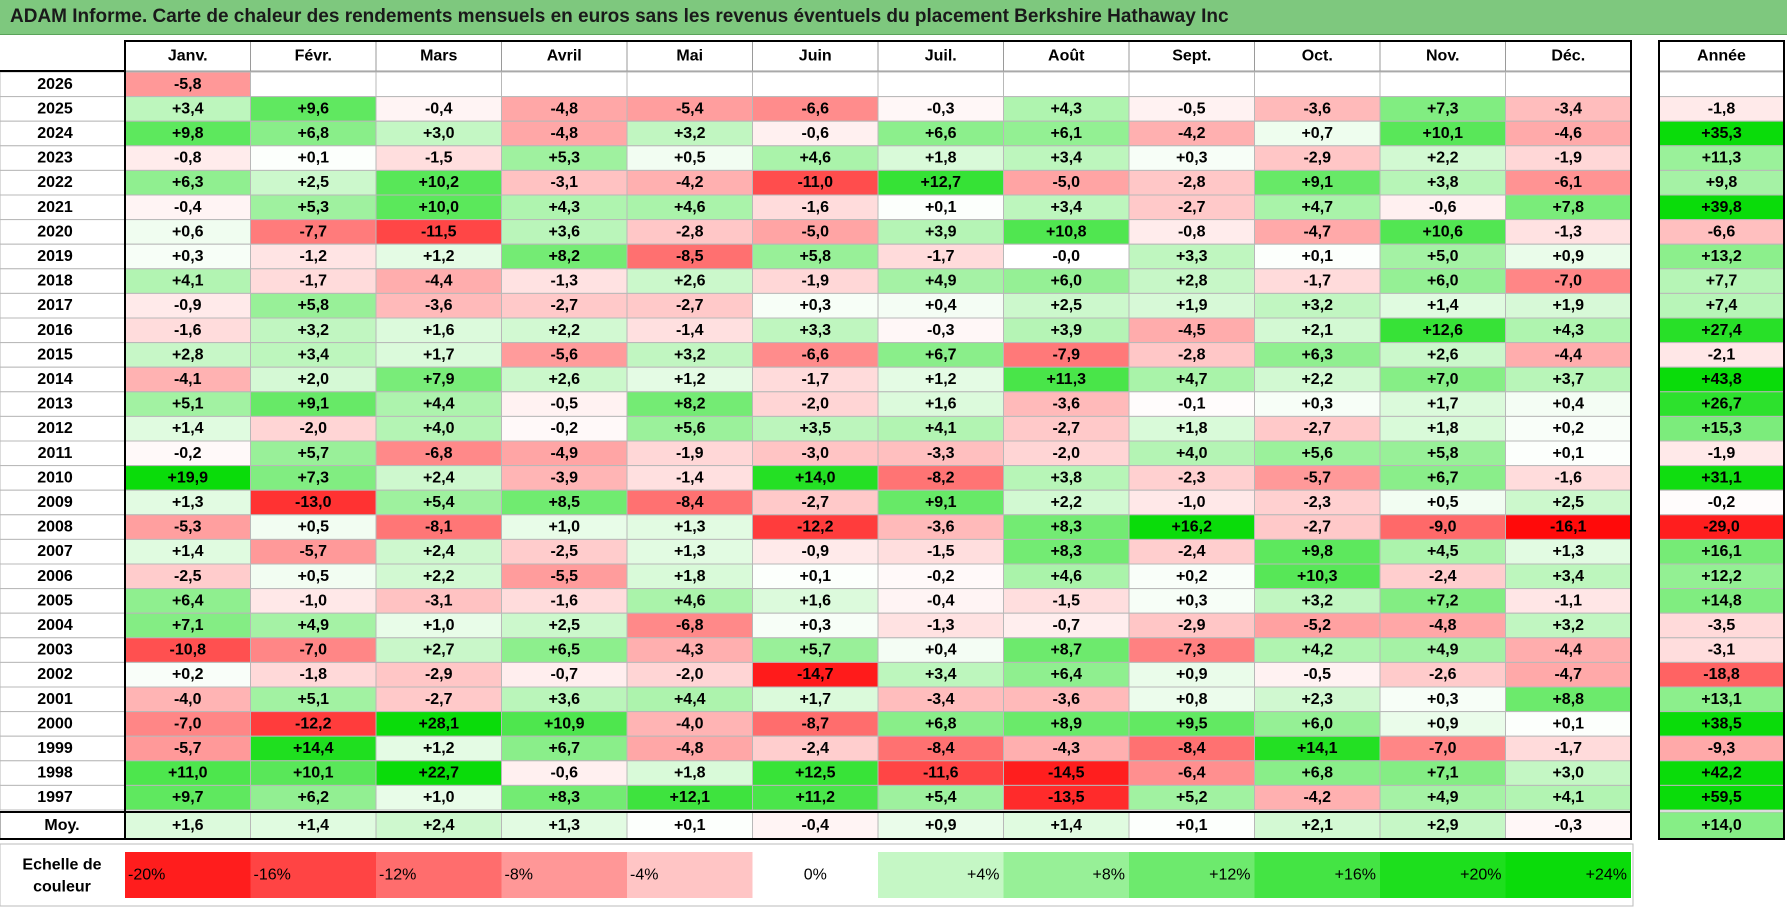 This screenshot has height=912, width=1787. What do you see at coordinates (313, 825) in the screenshot?
I see `average-cell` at bounding box center [313, 825].